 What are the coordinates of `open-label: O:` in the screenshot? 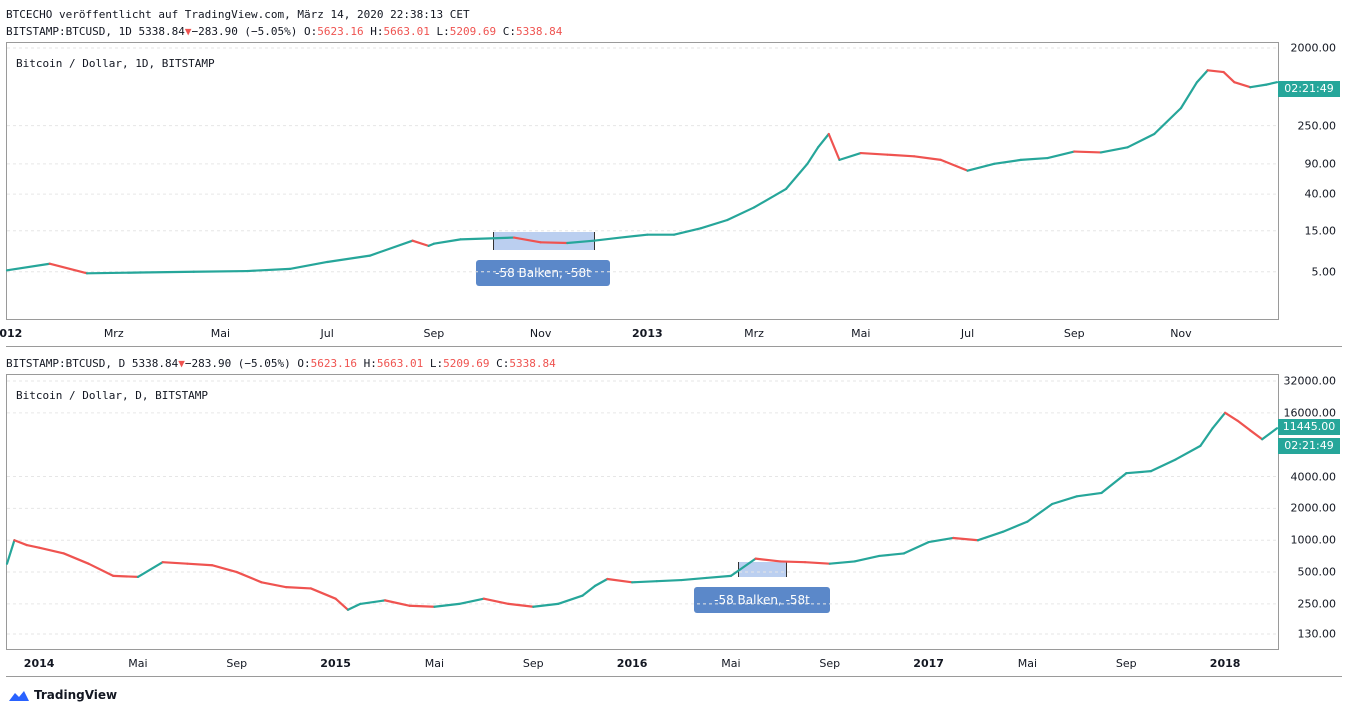 It's located at (311, 31).